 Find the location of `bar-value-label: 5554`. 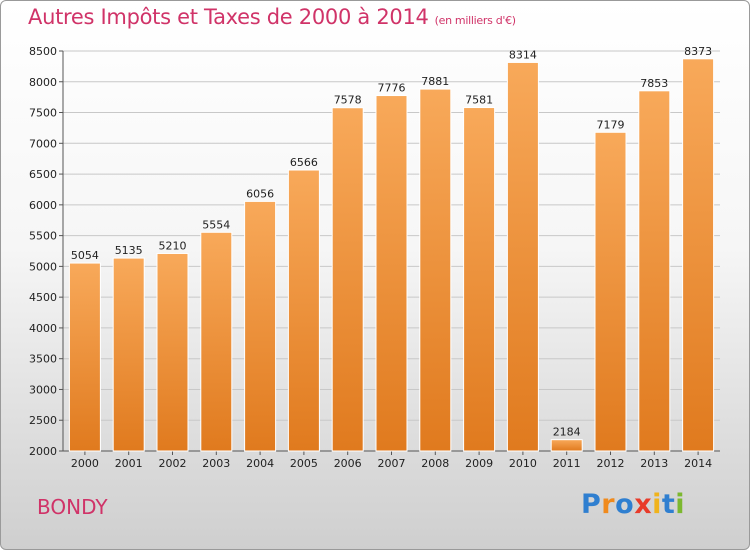

bar-value-label: 5554 is located at coordinates (216, 224).